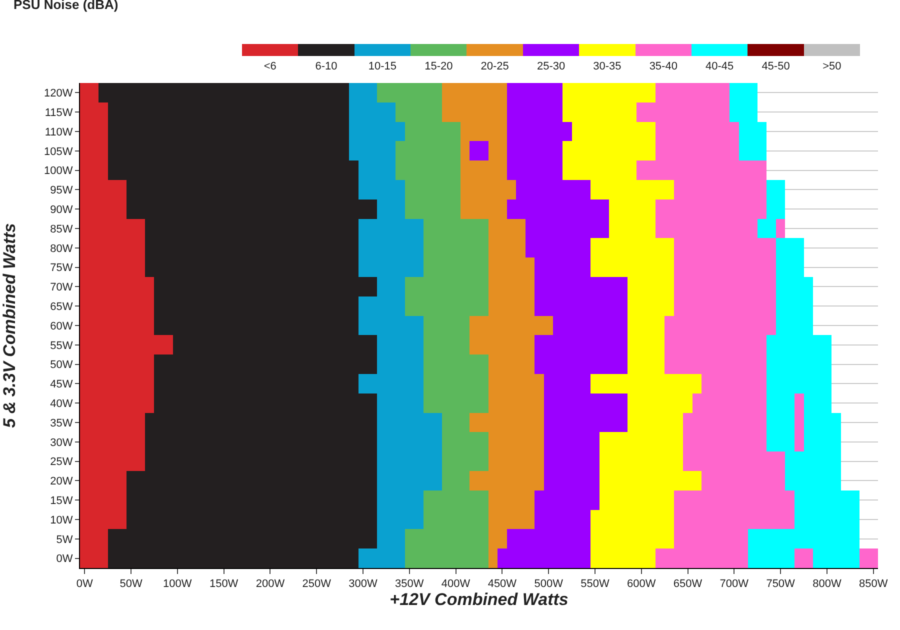  Describe the element at coordinates (456, 584) in the screenshot. I see `x-tick-label: 400W` at that location.